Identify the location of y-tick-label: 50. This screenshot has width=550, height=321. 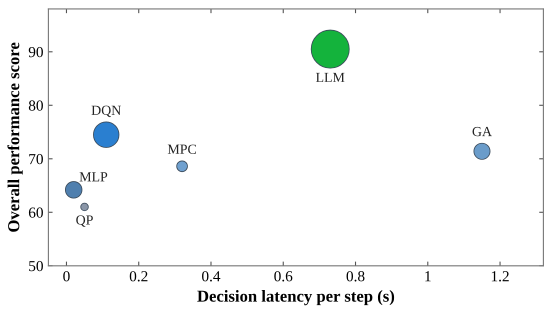
(36, 266).